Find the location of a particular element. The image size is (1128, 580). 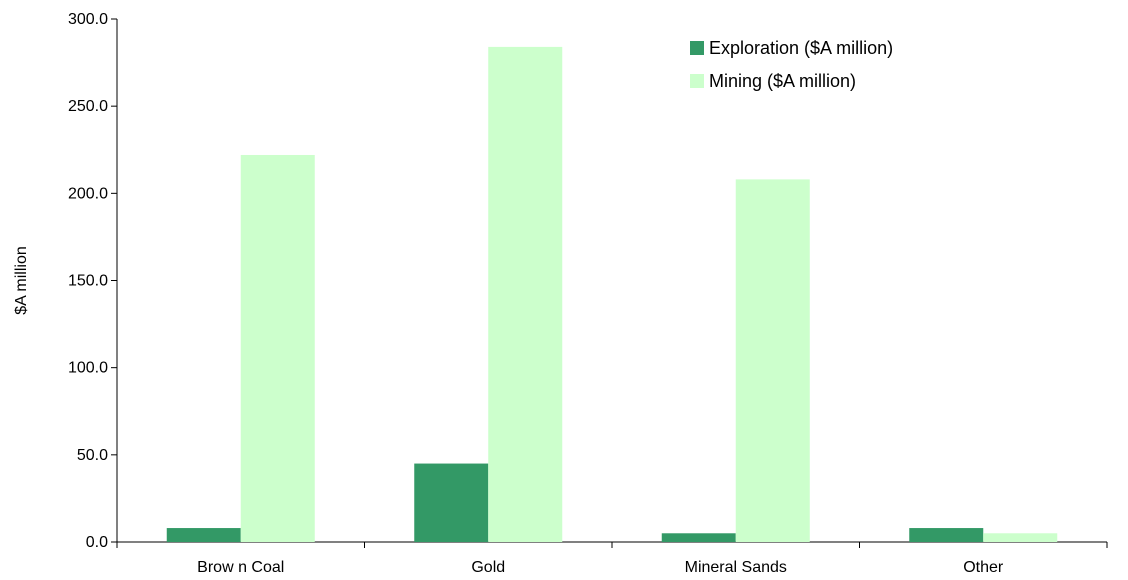

y-axis: 0.0 50.0 100.0 150.0 200.0 250.0 300.0 is located at coordinates (93, 281).